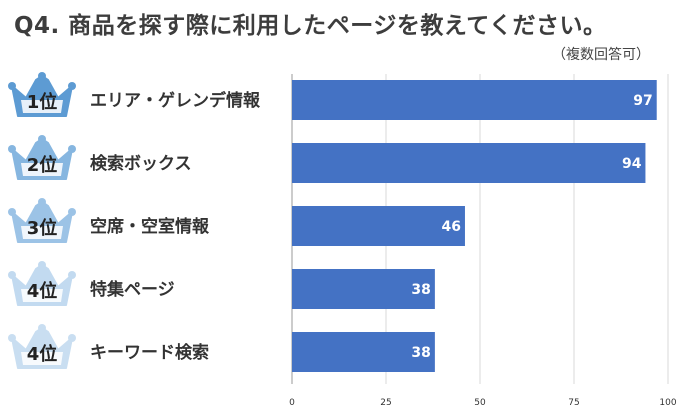  Describe the element at coordinates (385, 403) in the screenshot. I see `x-tick-label: 25` at that location.